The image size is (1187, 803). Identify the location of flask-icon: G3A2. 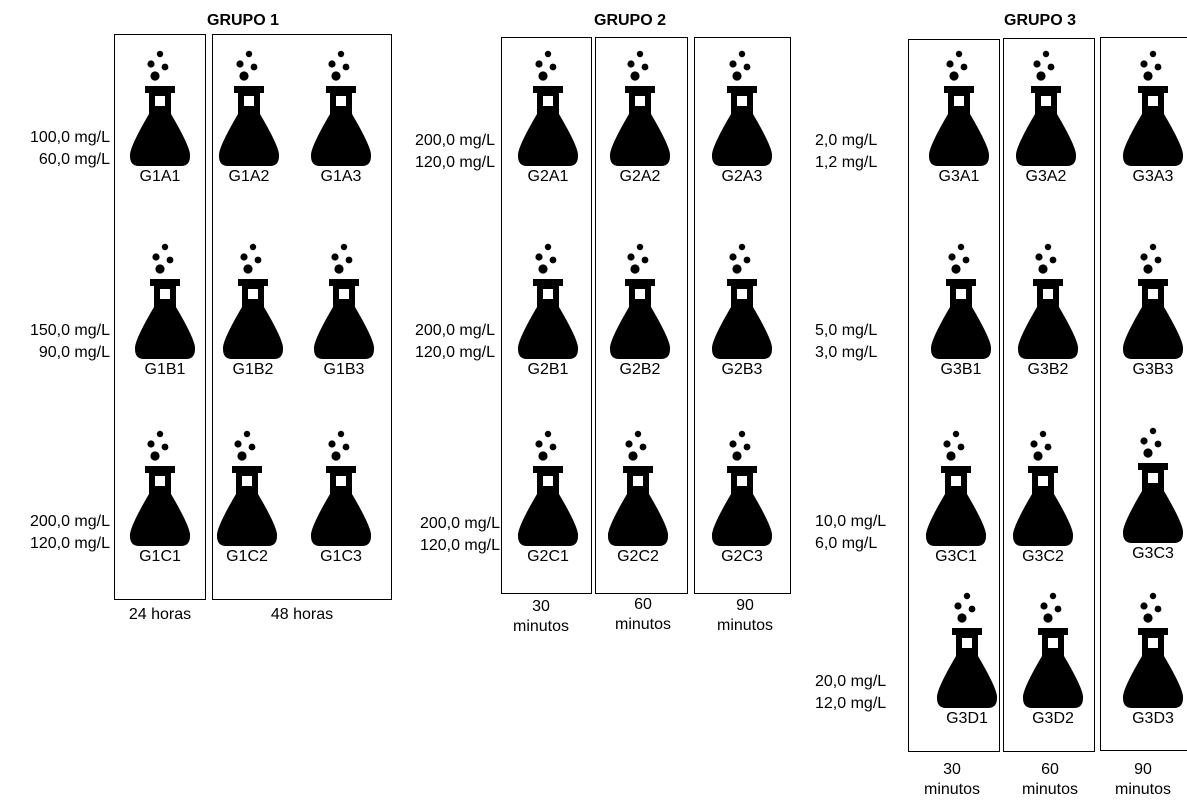
(1046, 116).